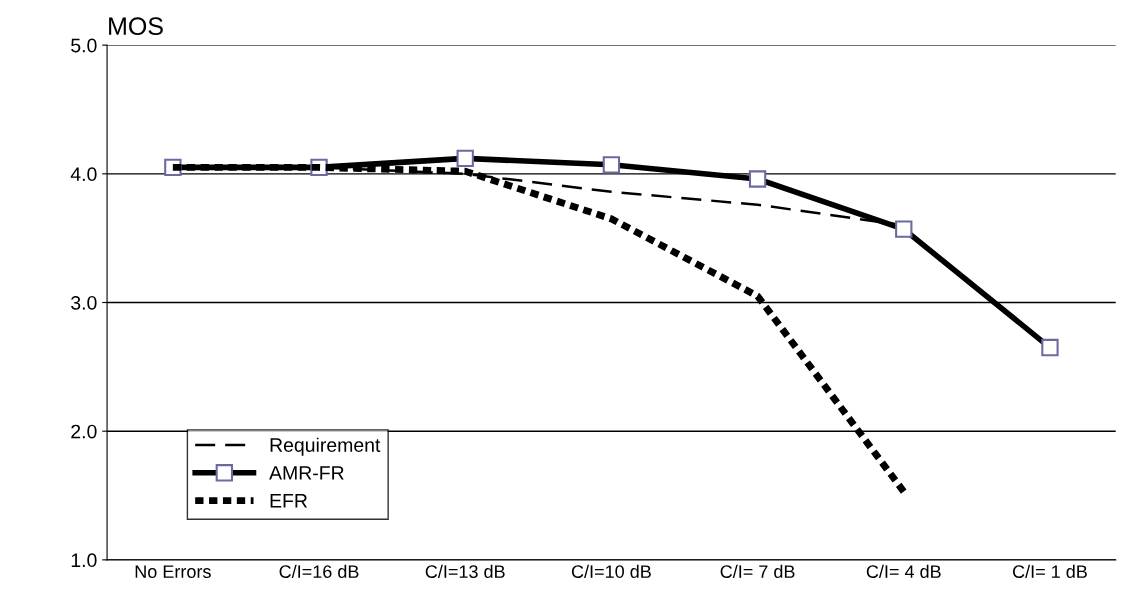 The image size is (1127, 602). What do you see at coordinates (319, 571) in the screenshot?
I see `x-tick-label: C/I=16 dB` at bounding box center [319, 571].